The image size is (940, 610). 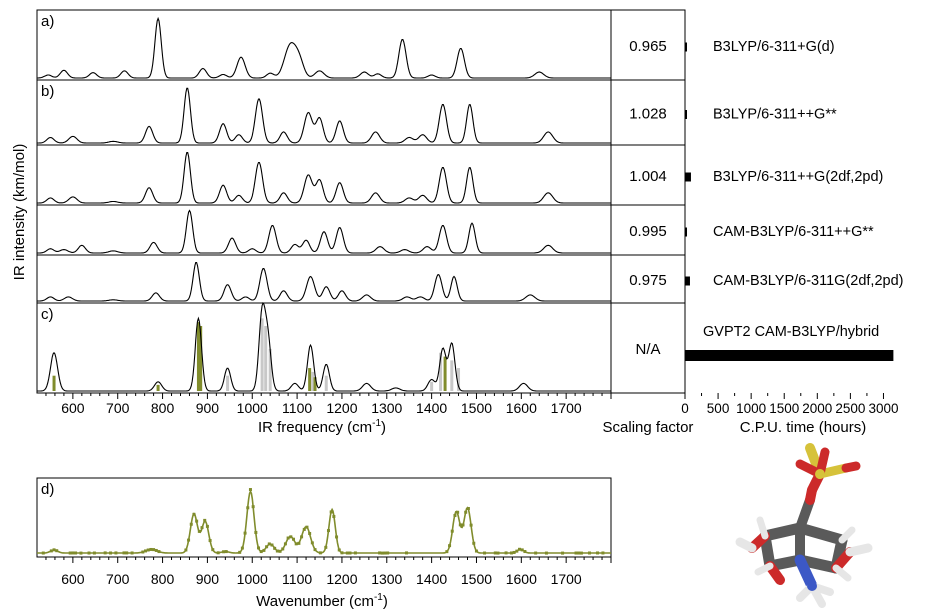 What do you see at coordinates (793, 232) in the screenshot?
I see `method-label: CAM-B3LYP/6-311++G**` at bounding box center [793, 232].